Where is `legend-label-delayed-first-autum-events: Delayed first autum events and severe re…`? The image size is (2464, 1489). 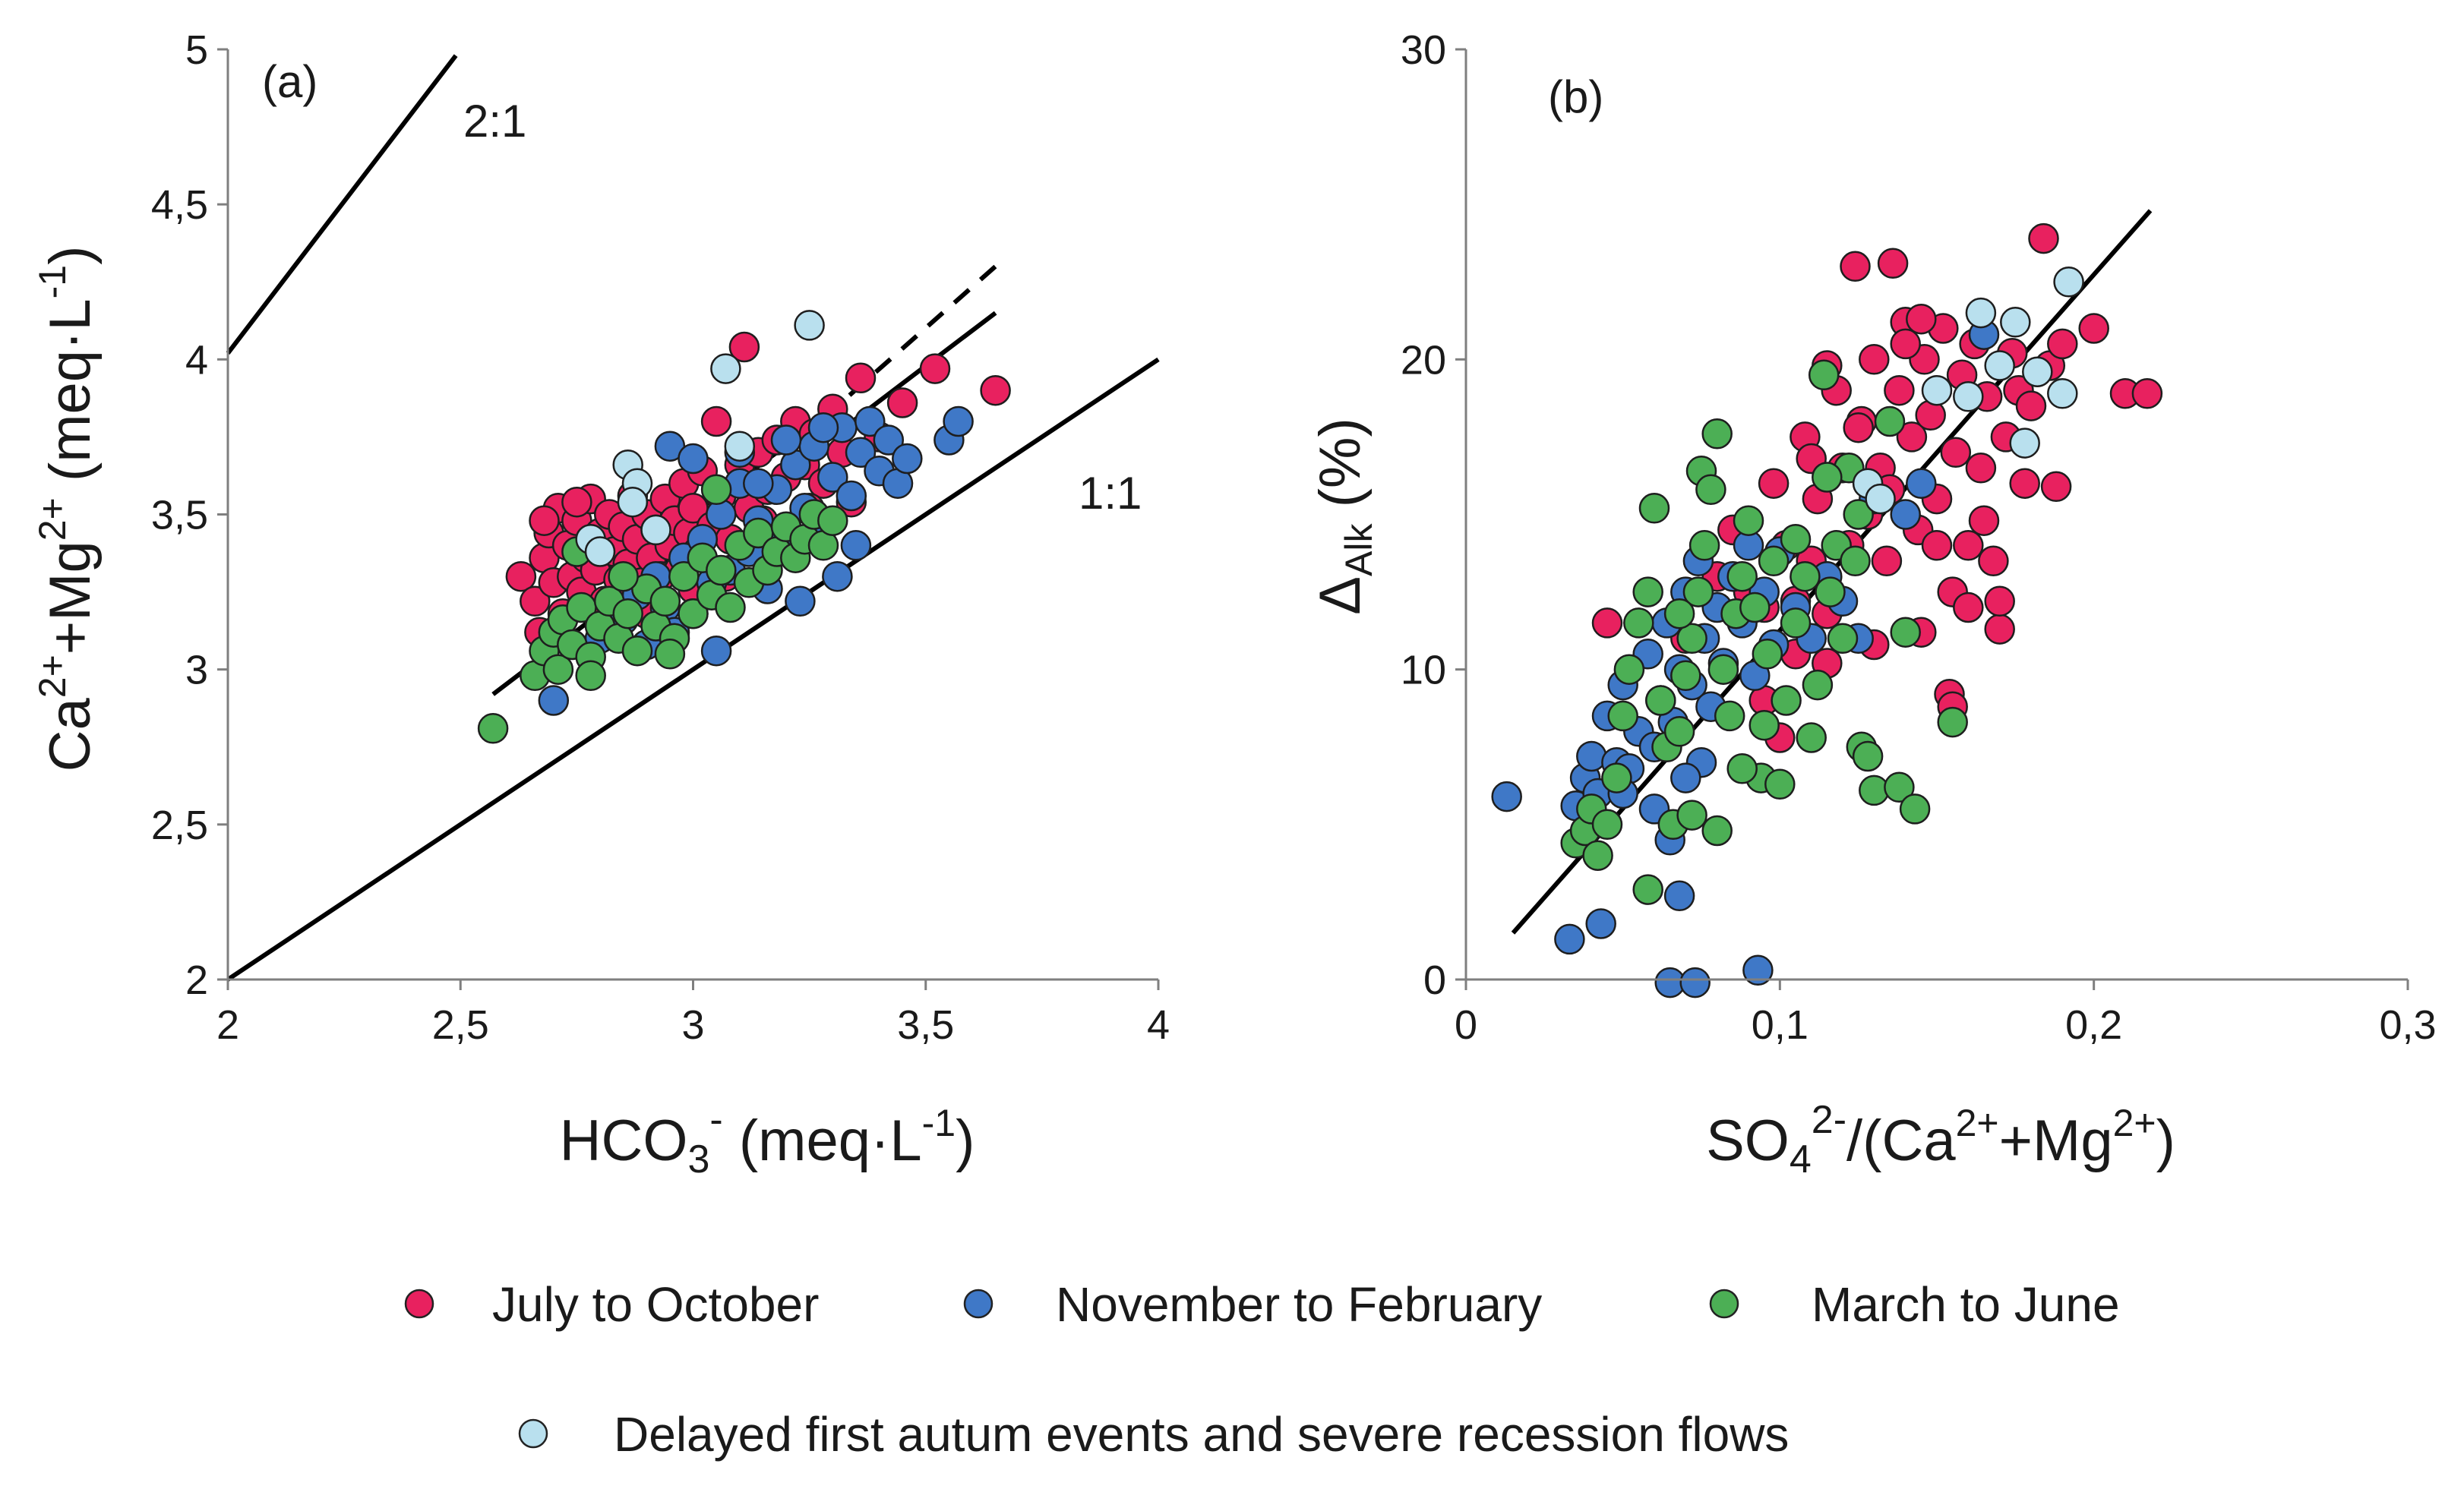
legend-label-delayed-first-autum-events: Delayed first autum events and severe re… is located at coordinates (1201, 1435).